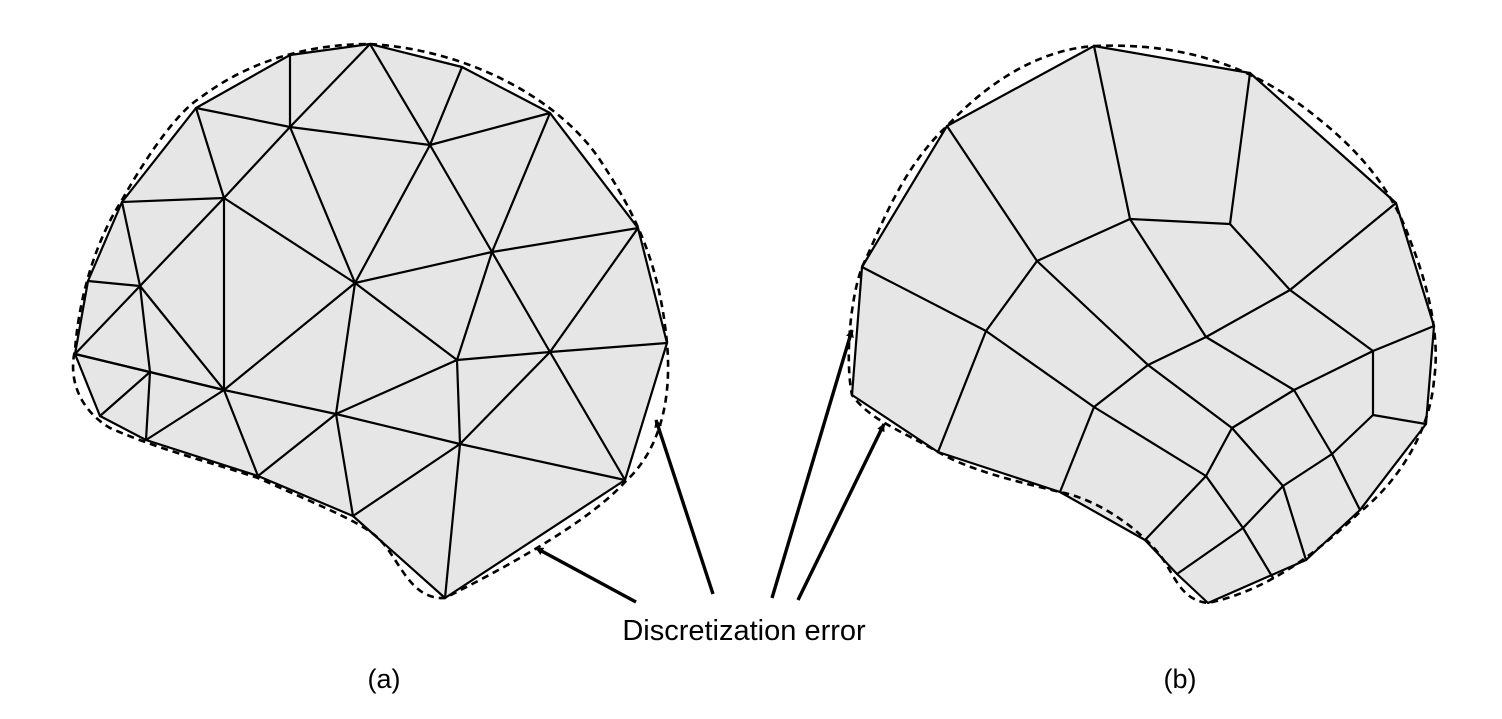 The image size is (1502, 719). Describe the element at coordinates (1180, 679) in the screenshot. I see `panel-b-caption: (b)` at that location.